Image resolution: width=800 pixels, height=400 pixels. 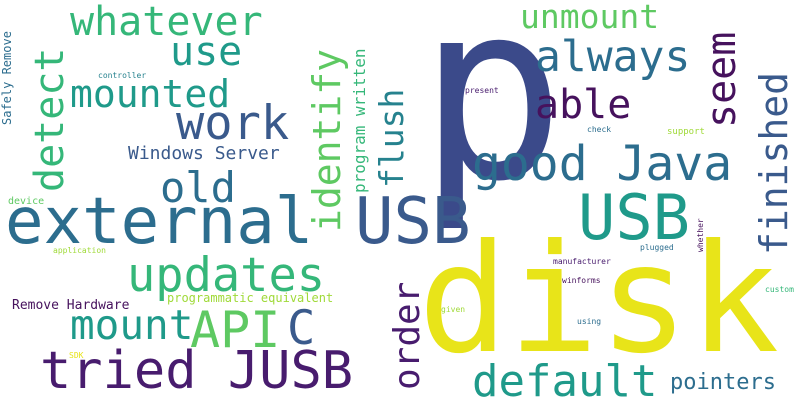 I want to click on word-custom: custom, so click(x=779, y=289).